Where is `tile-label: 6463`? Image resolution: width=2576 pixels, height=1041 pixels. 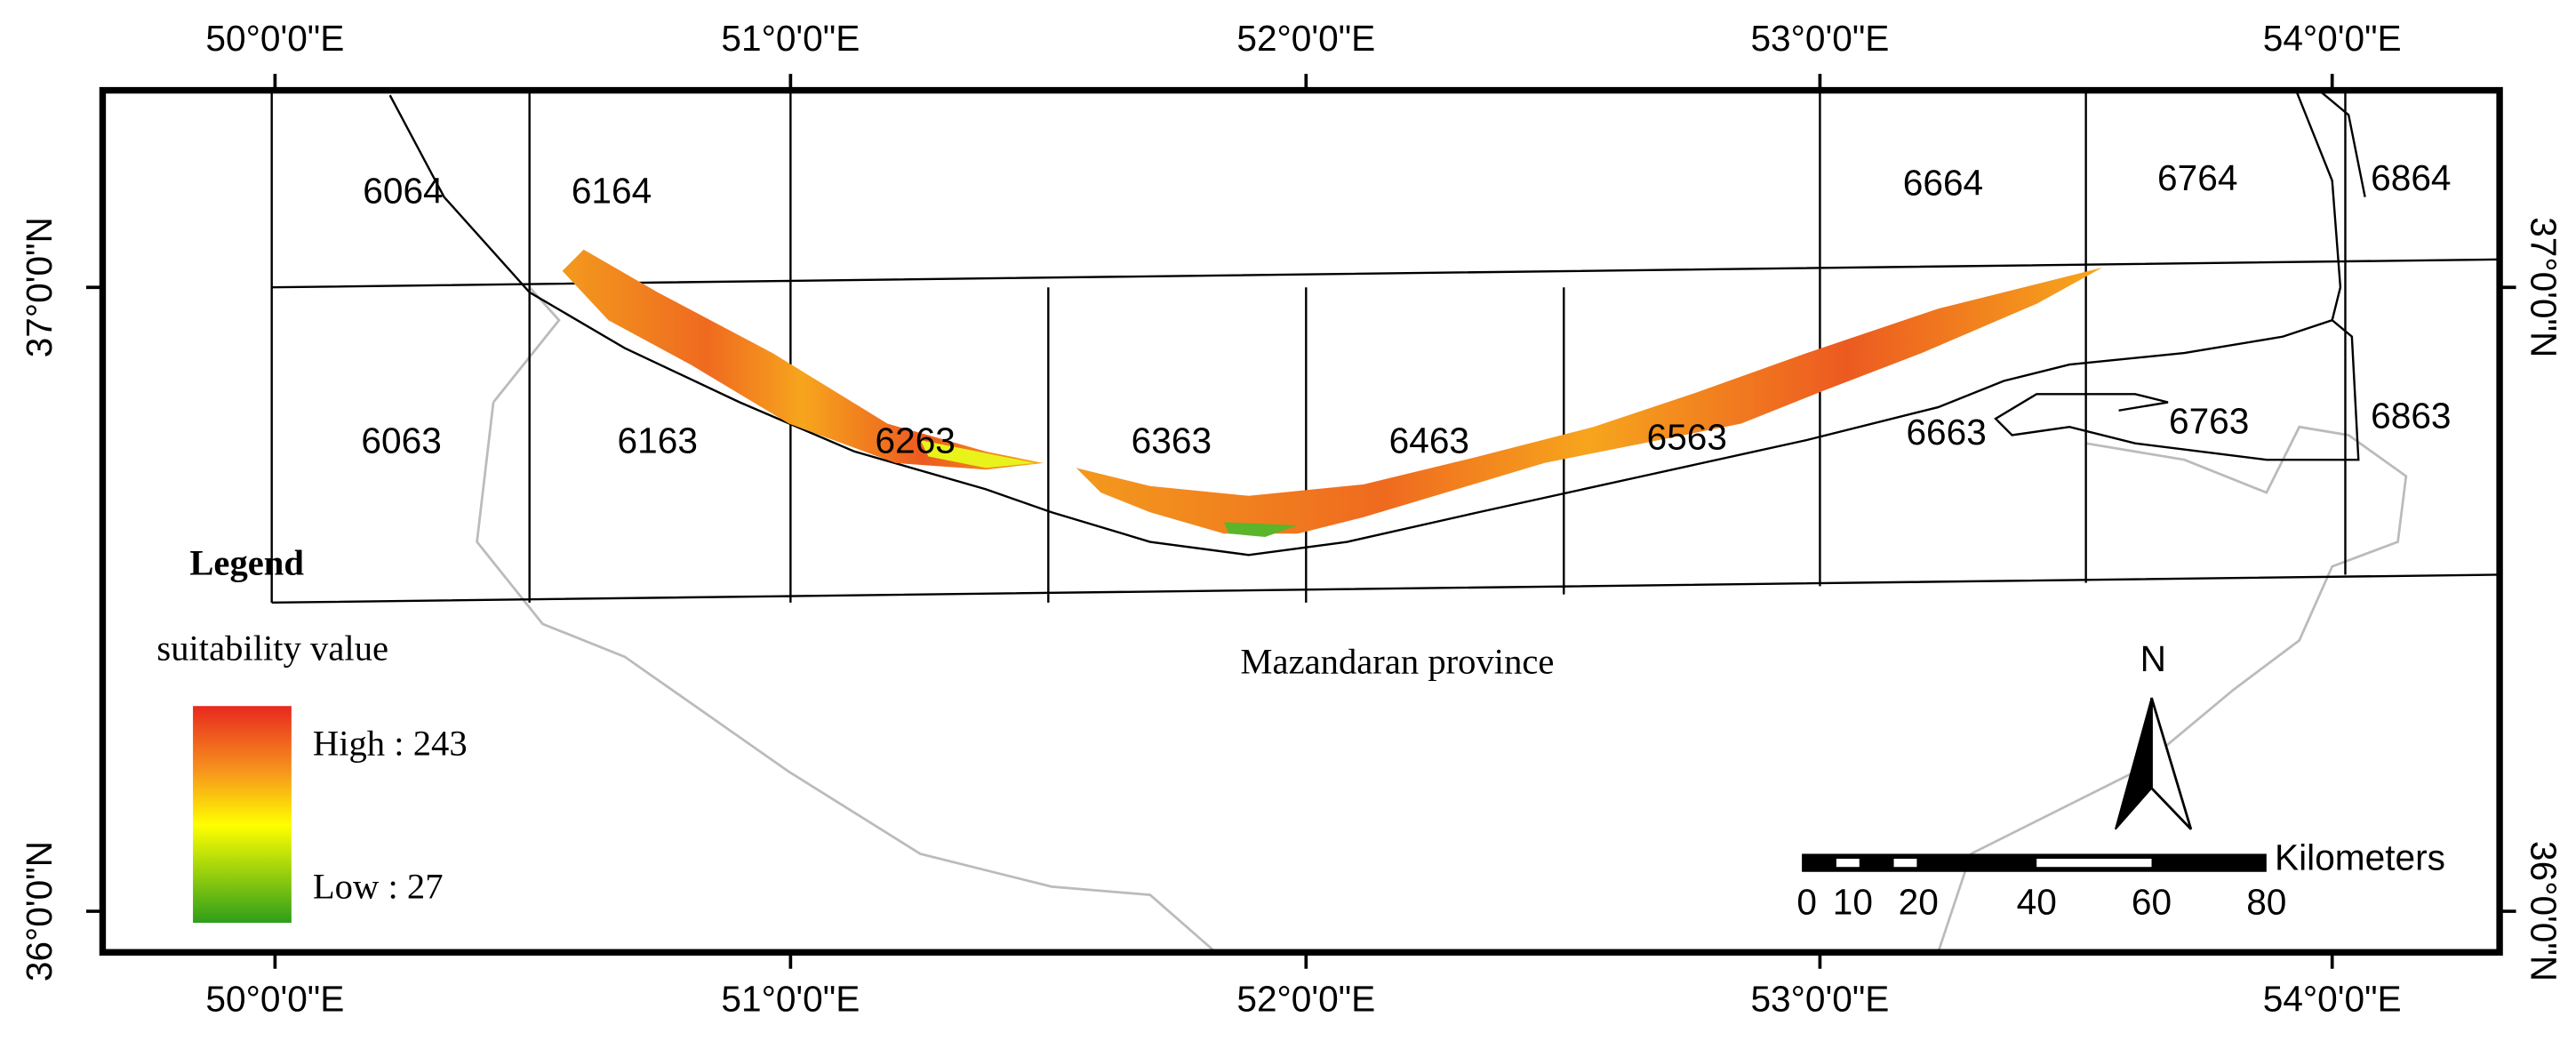
tile-label: 6463 is located at coordinates (1429, 440).